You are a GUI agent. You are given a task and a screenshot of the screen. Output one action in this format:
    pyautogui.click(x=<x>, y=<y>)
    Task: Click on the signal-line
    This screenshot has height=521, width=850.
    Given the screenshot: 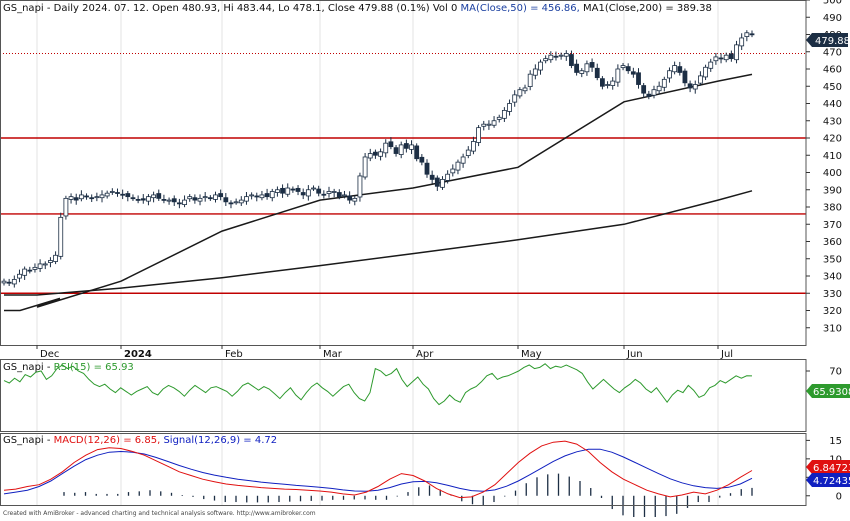 What is the action you would take?
    pyautogui.click(x=378, y=471)
    